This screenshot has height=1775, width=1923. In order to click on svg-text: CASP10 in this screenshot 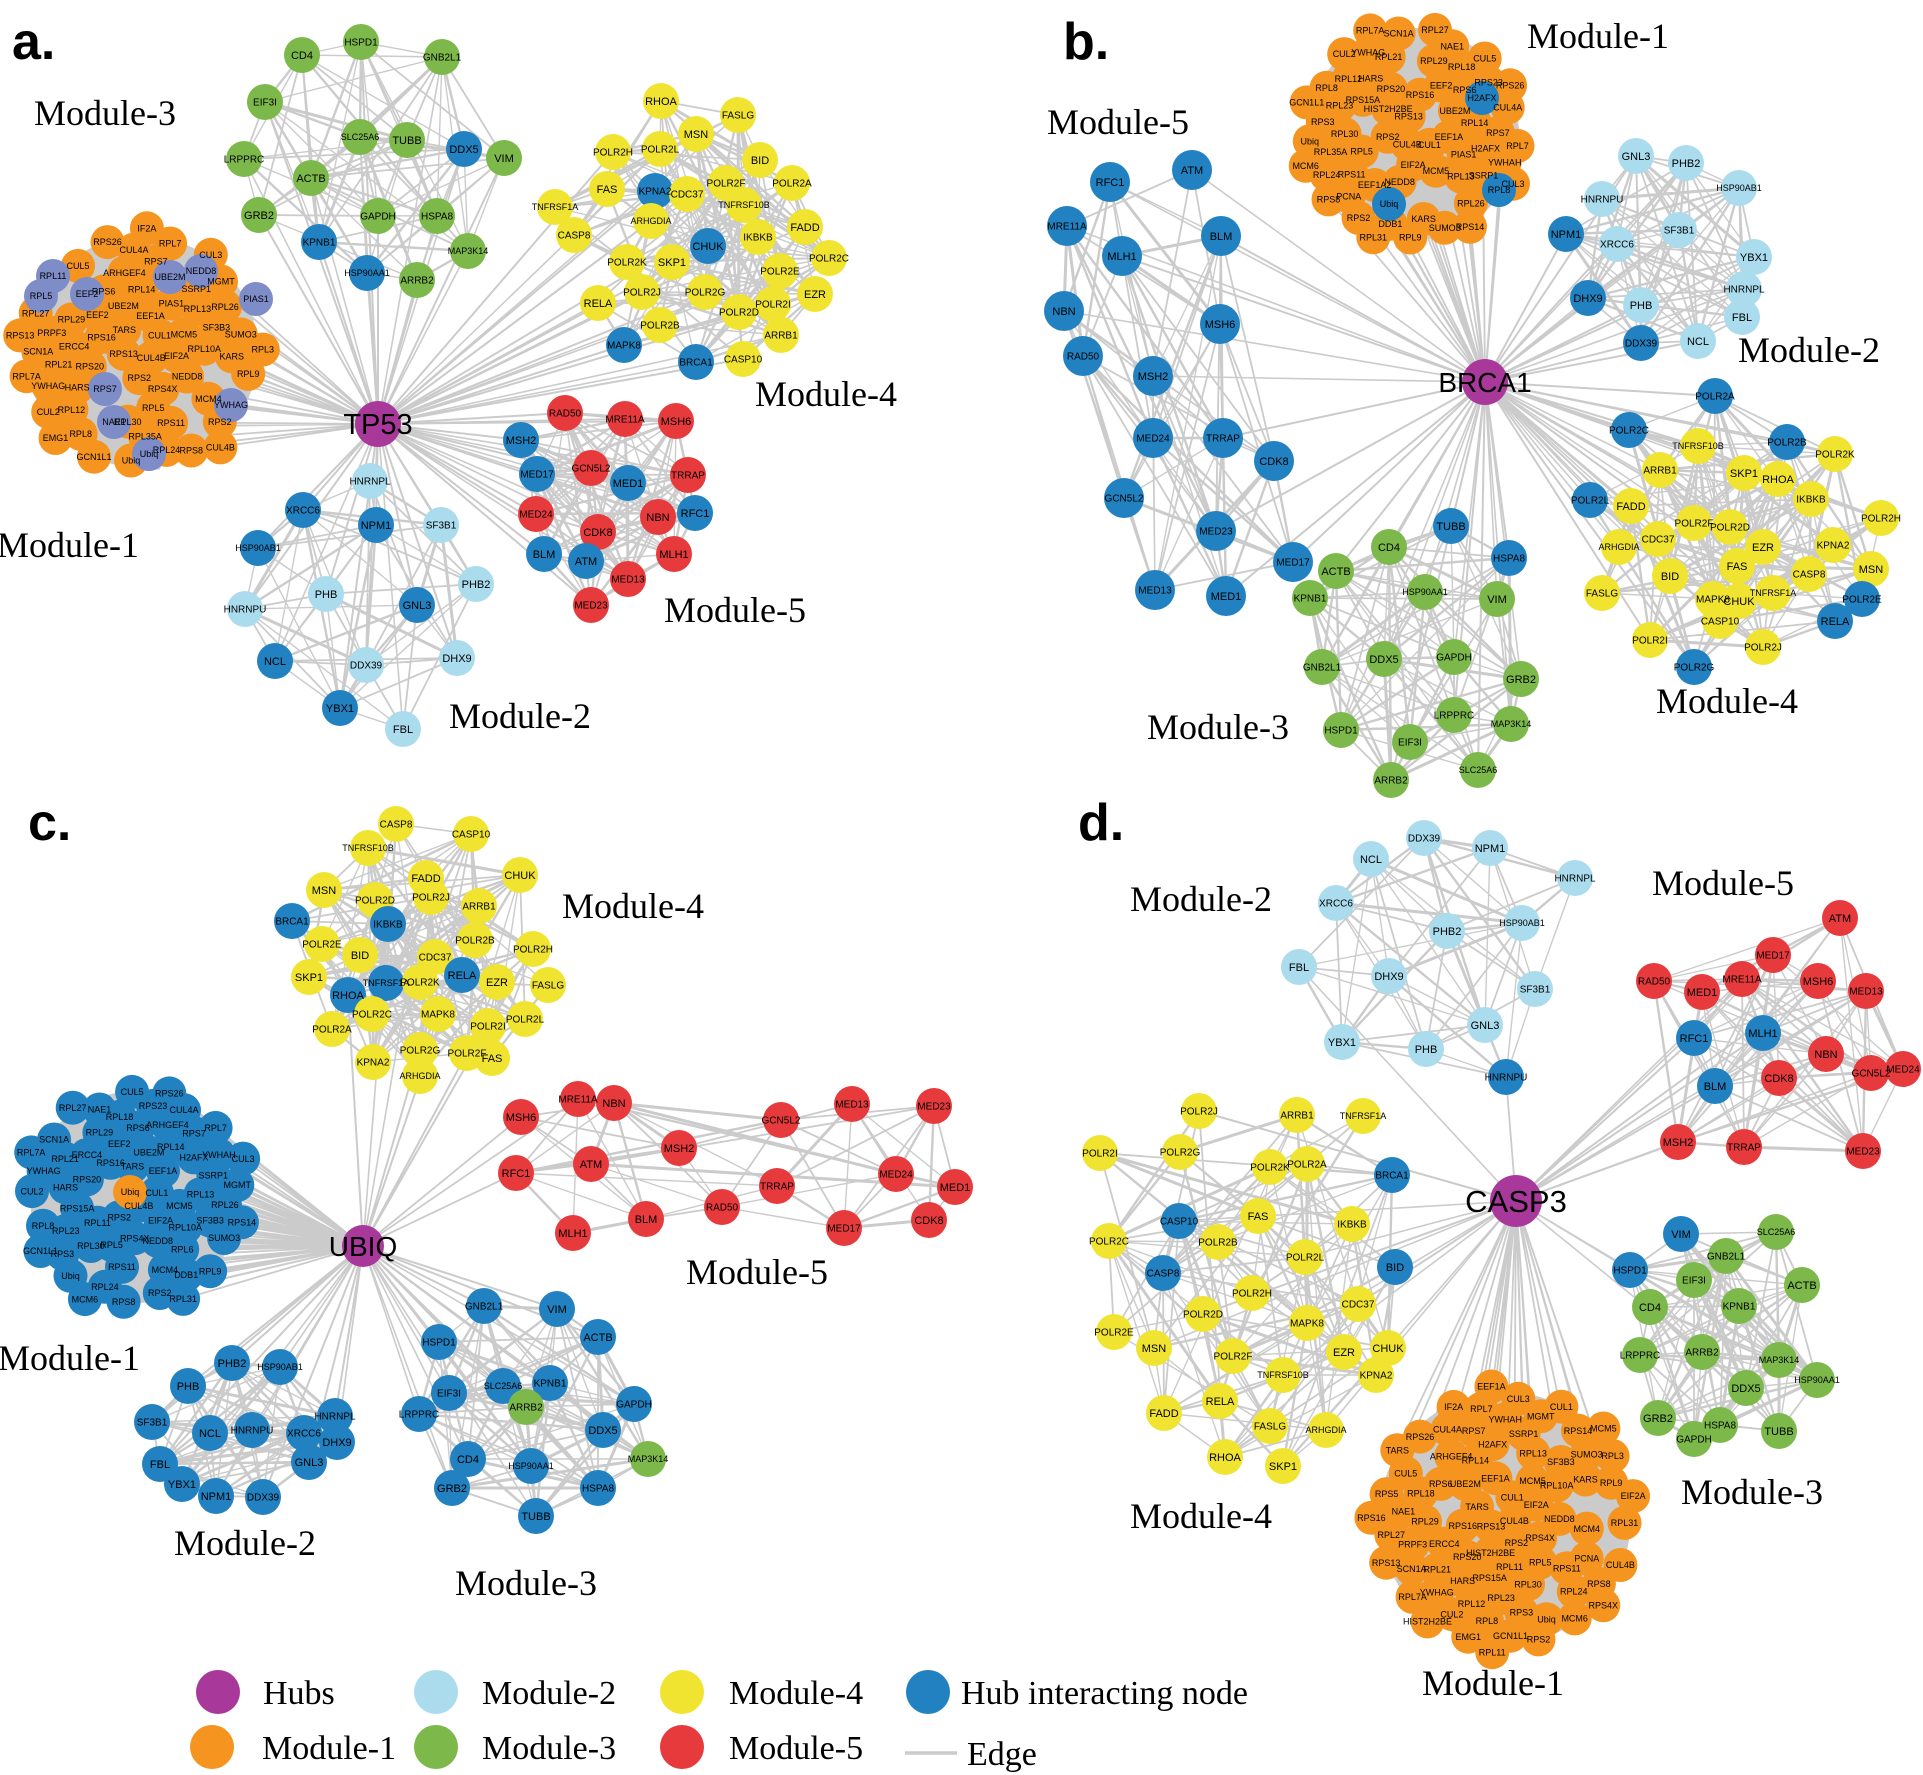, I will do `click(1179, 1222)`.